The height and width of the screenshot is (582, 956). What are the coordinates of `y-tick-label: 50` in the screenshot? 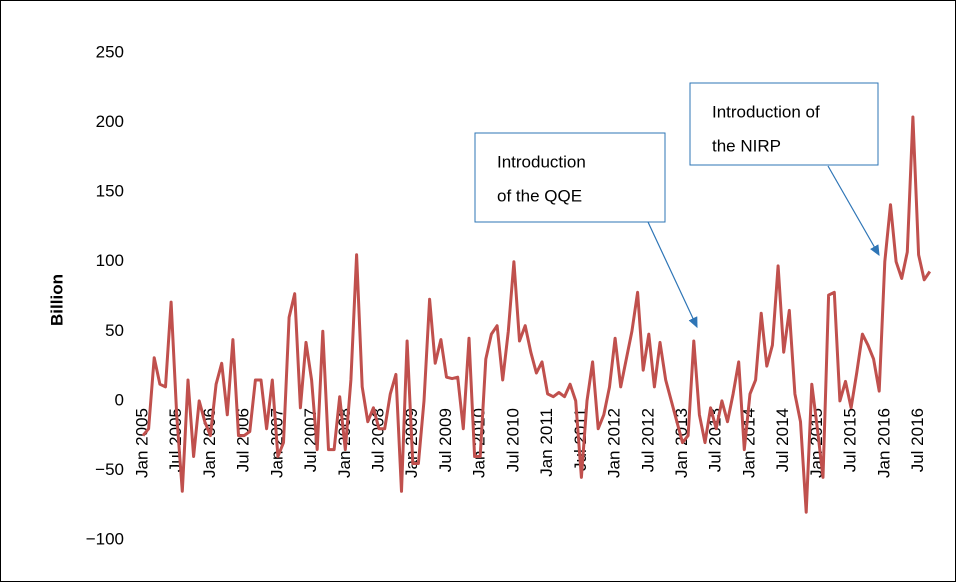 It's located at (114, 330).